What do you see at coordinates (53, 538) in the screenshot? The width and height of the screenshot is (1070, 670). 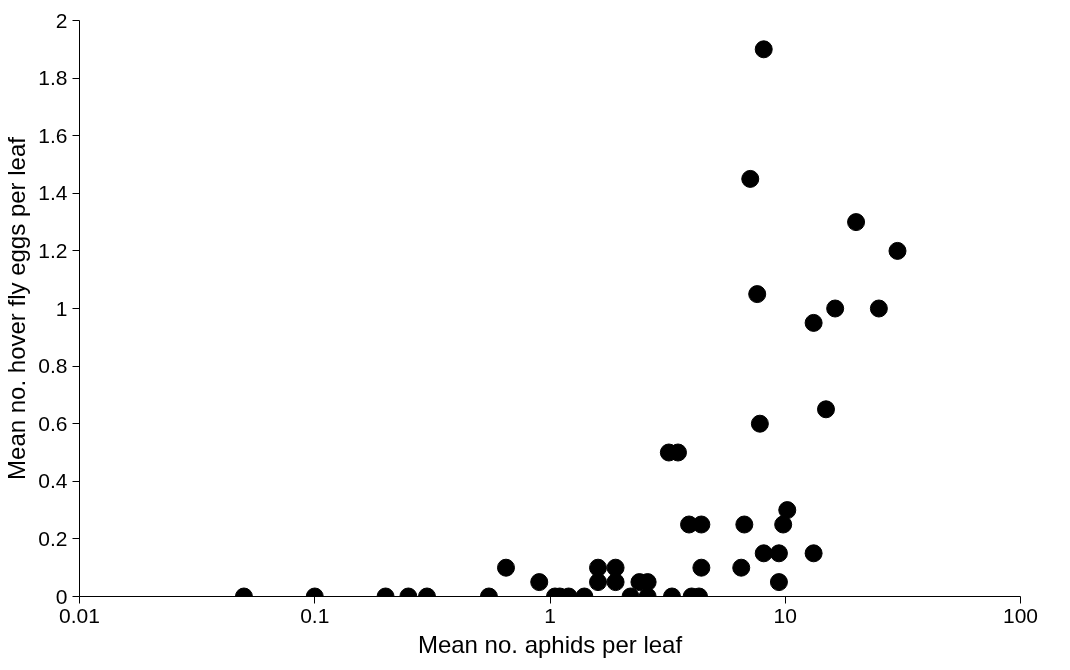 I see `y-tick-label: 0.2` at bounding box center [53, 538].